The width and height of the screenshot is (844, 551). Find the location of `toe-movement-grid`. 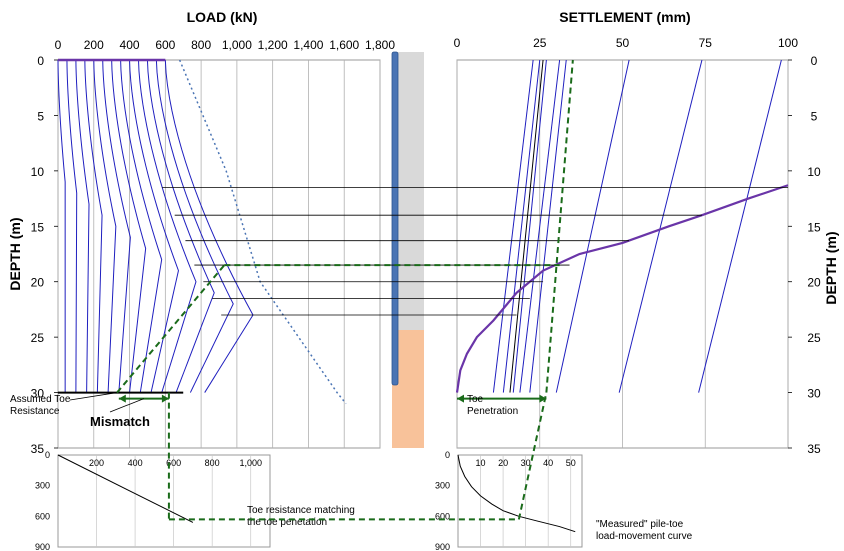

toe-movement-grid is located at coordinates (526, 501).